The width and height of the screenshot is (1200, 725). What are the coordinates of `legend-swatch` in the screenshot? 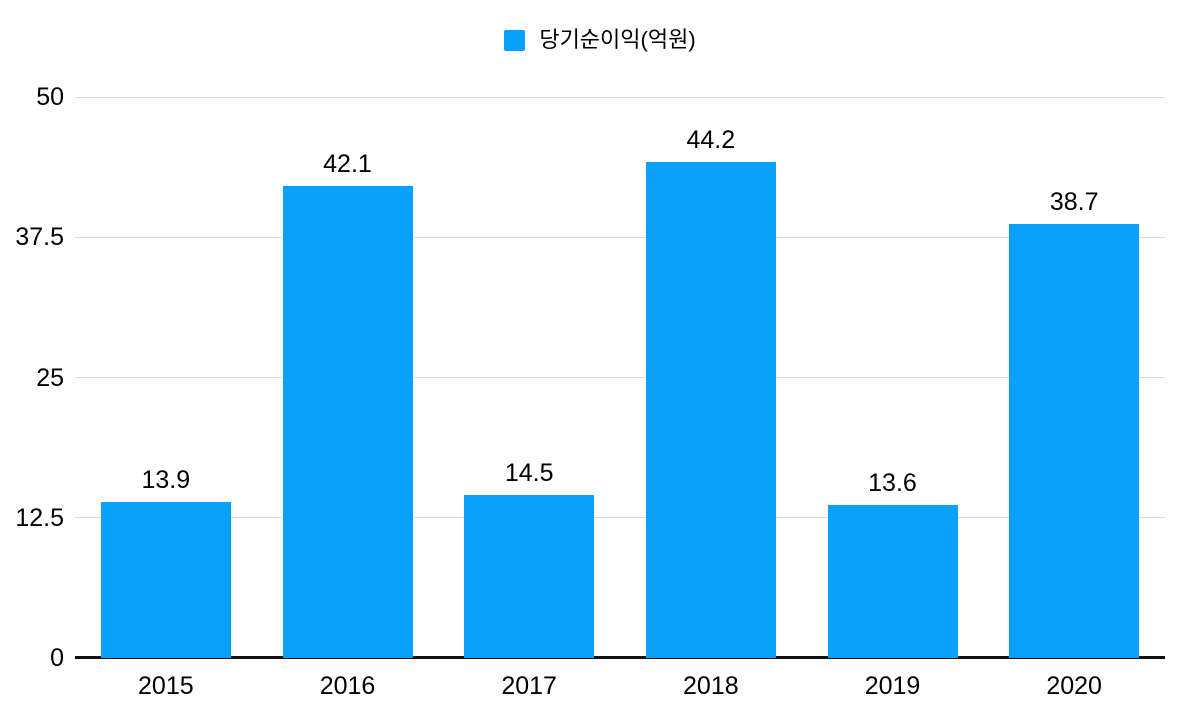 It's located at (515, 40).